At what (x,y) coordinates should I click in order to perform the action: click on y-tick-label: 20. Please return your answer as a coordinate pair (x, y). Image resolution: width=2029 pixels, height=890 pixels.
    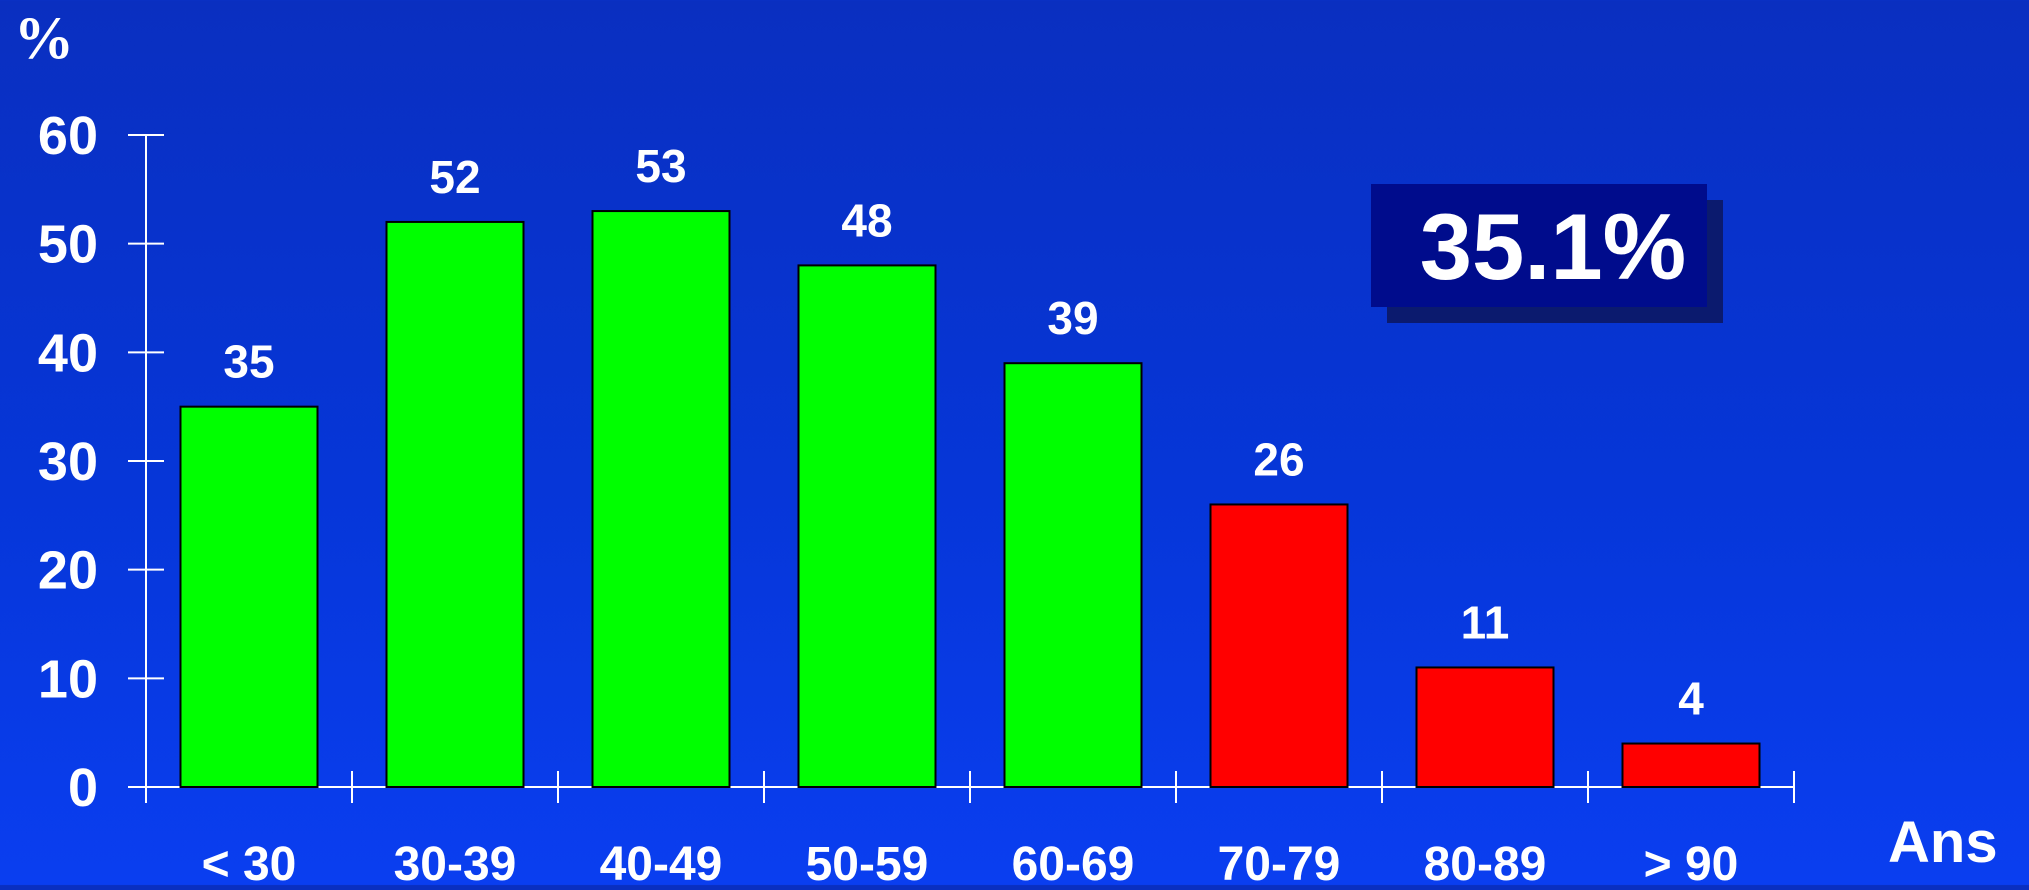
    Looking at the image, I should click on (68, 571).